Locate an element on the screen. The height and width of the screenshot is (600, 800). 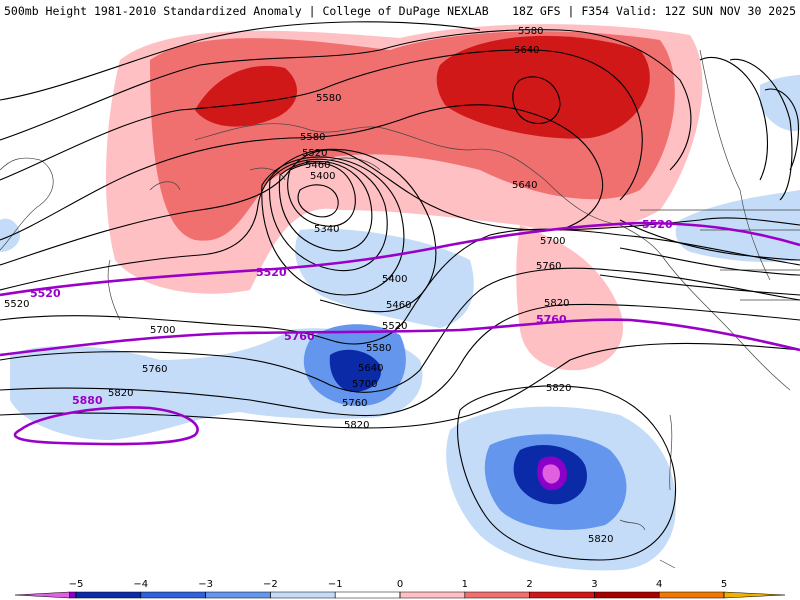
colorbar-tick-label: 1 is located at coordinates (465, 584).